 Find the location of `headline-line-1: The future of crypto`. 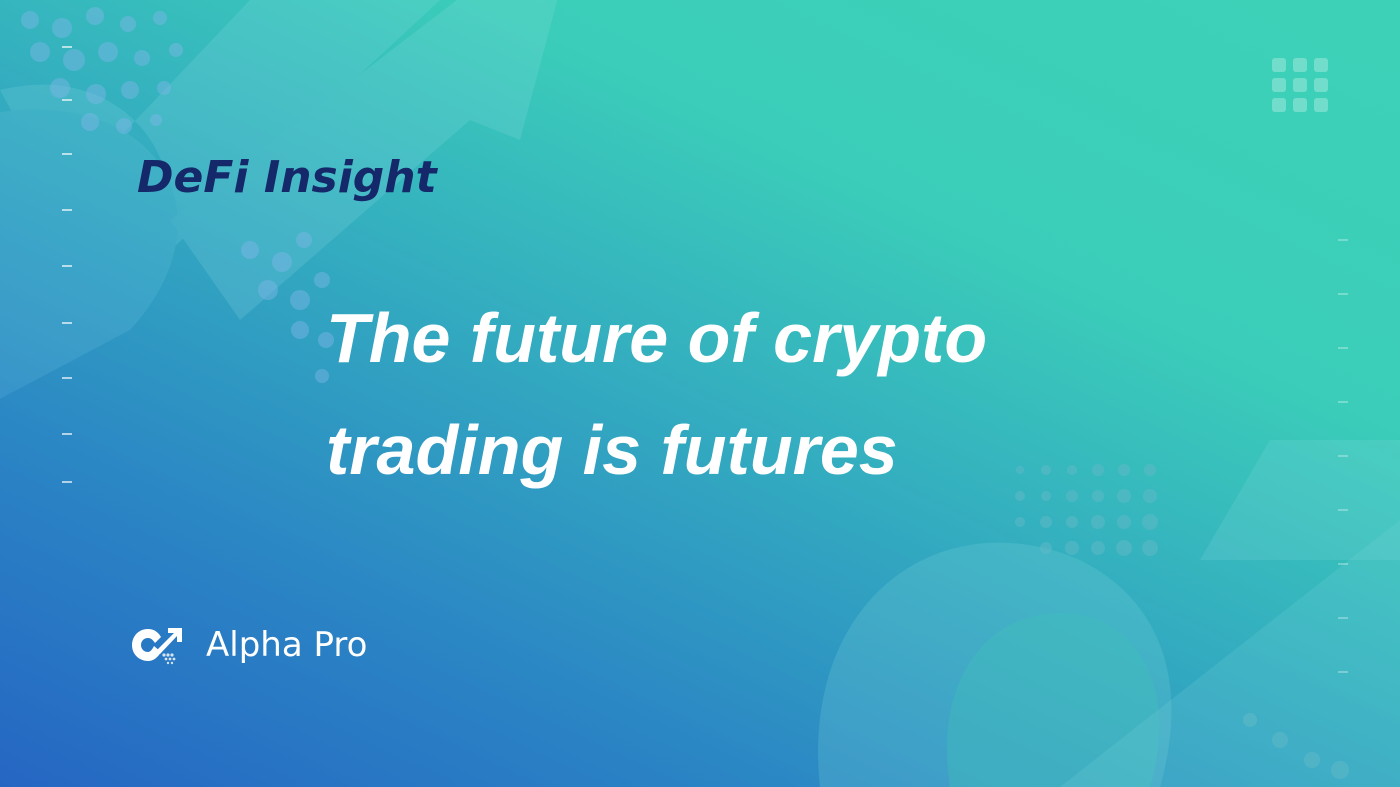

headline-line-1: The future of crypto is located at coordinates (657, 338).